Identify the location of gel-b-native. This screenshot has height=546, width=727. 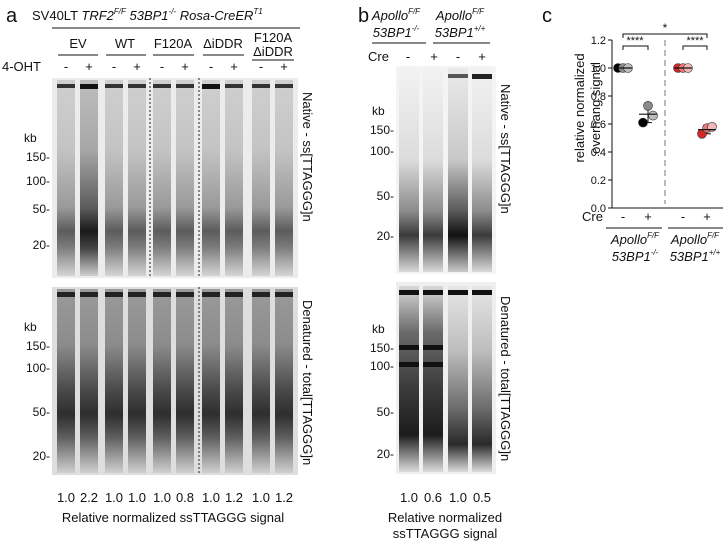
(446, 170).